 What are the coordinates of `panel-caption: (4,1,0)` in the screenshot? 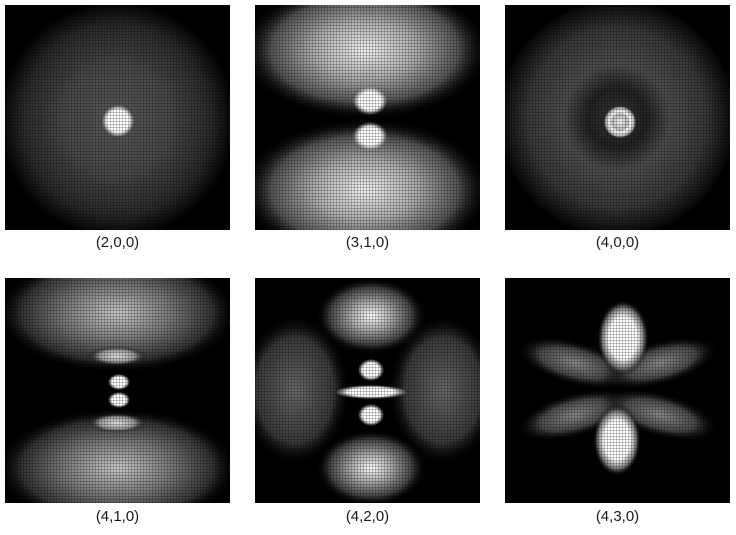 It's located at (117, 516).